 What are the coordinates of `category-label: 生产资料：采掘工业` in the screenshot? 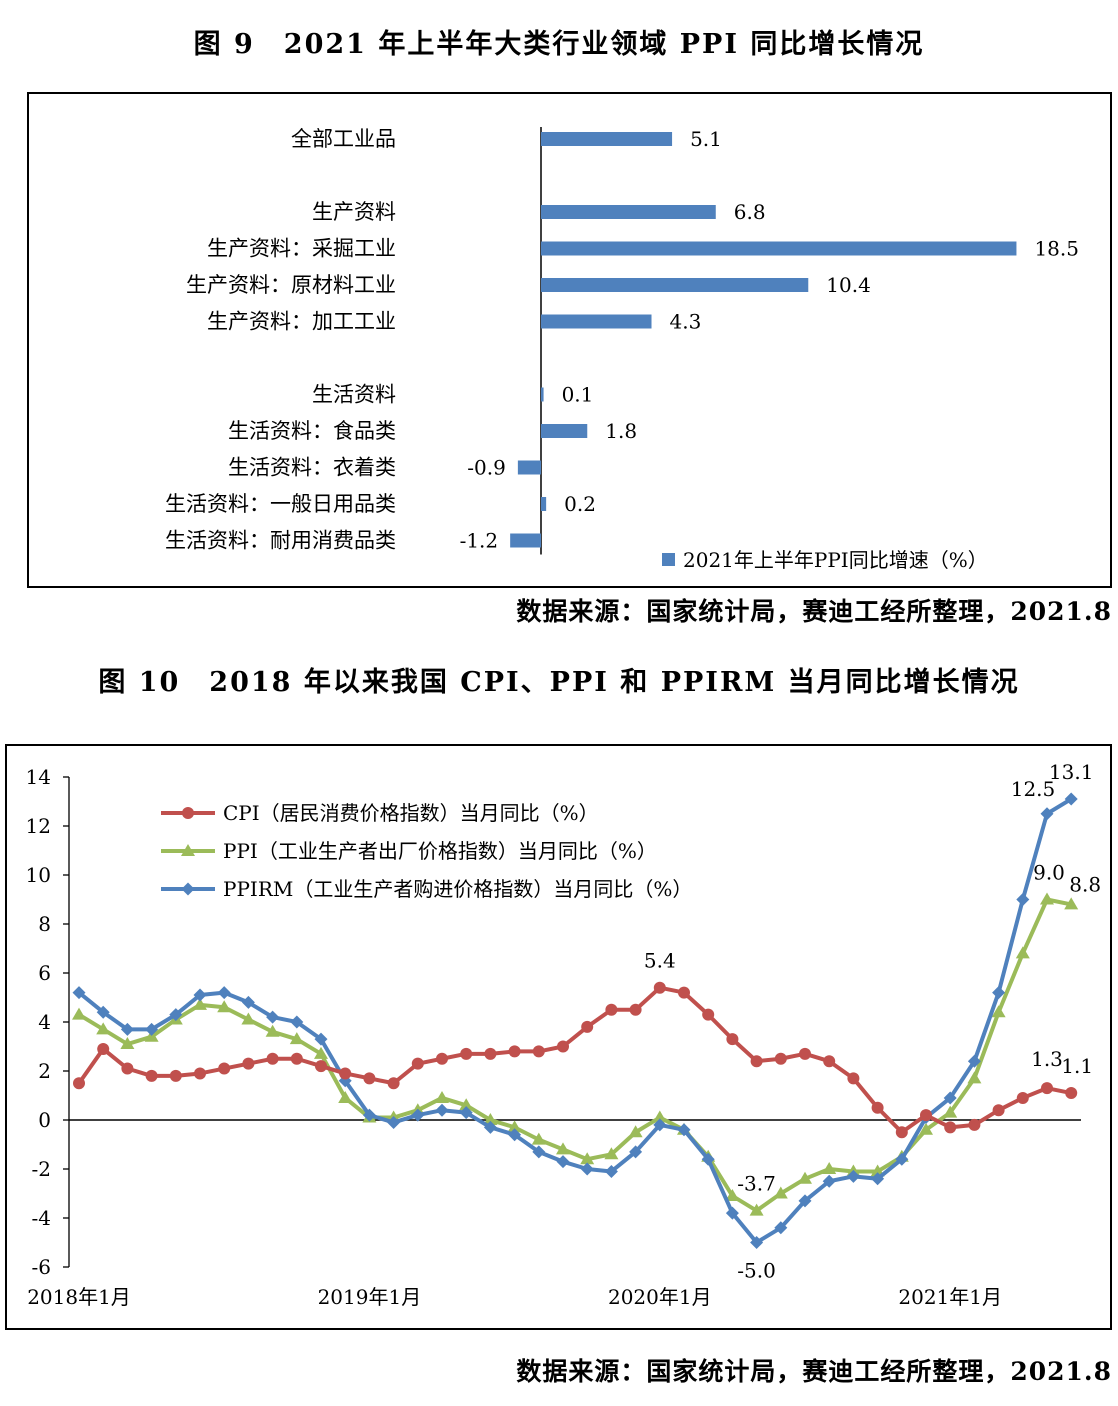 It's located at (301, 249).